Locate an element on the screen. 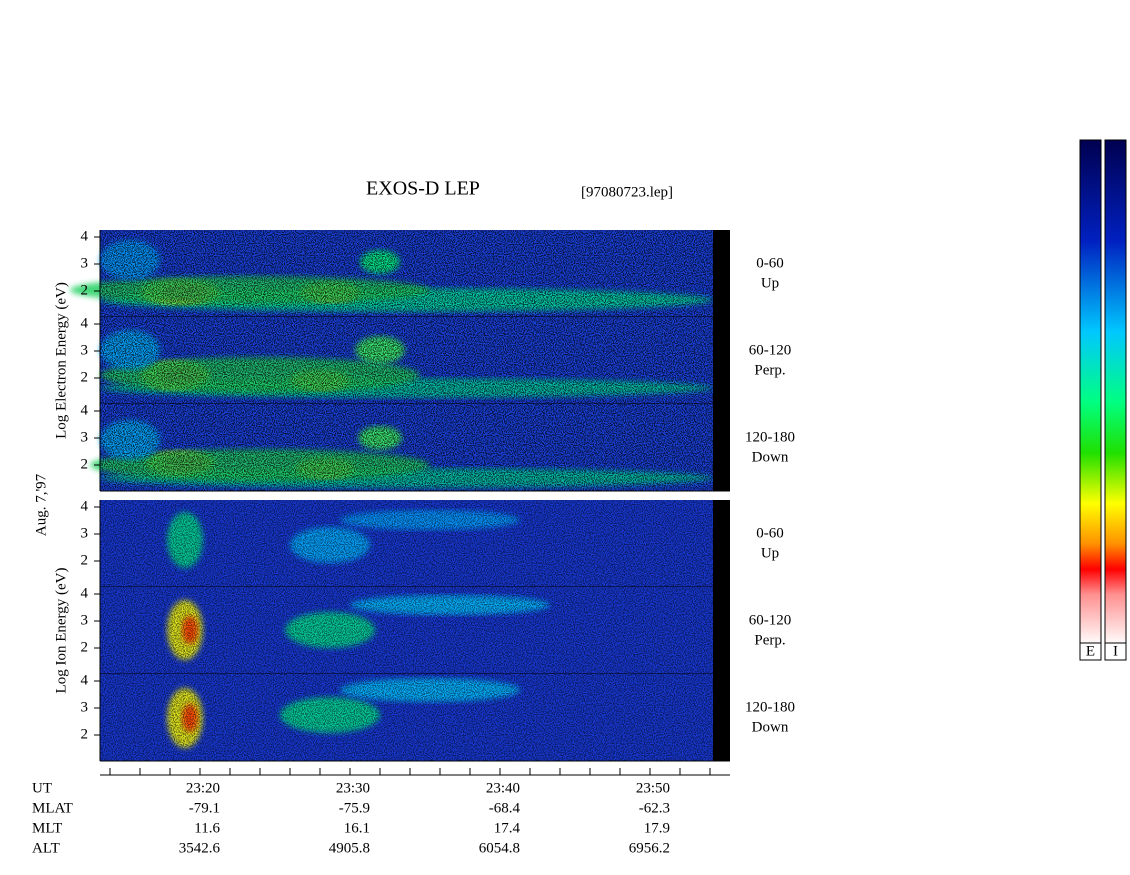 The width and height of the screenshot is (1130, 875). row-value: -79.1 is located at coordinates (204, 808).